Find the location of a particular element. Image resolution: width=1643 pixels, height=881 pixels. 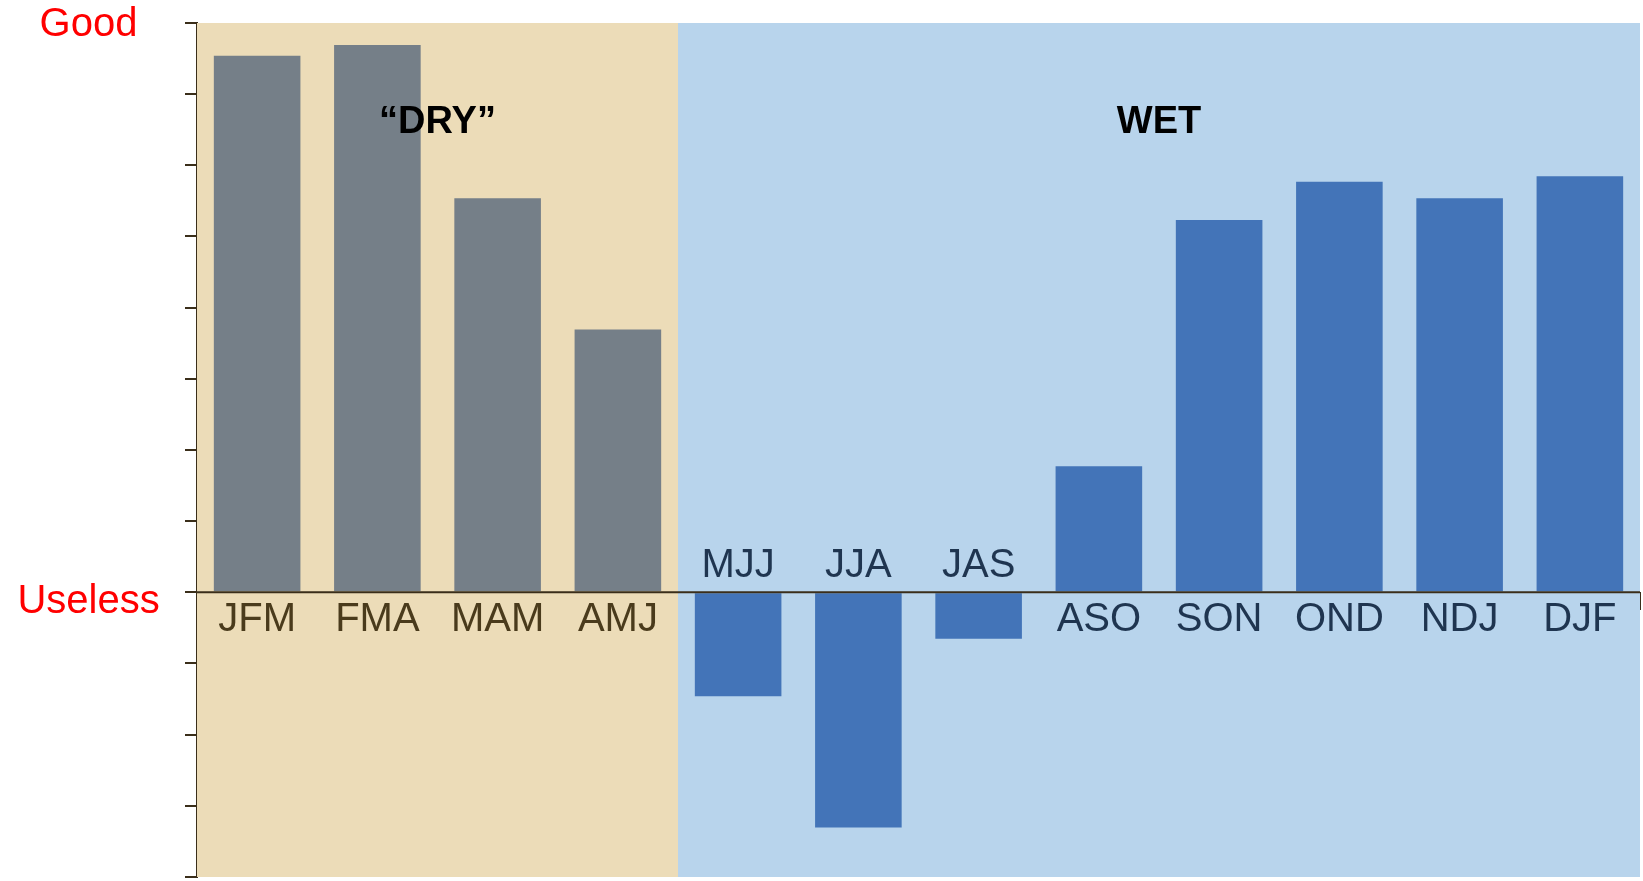

x-tick-label: FMA is located at coordinates (377, 617).